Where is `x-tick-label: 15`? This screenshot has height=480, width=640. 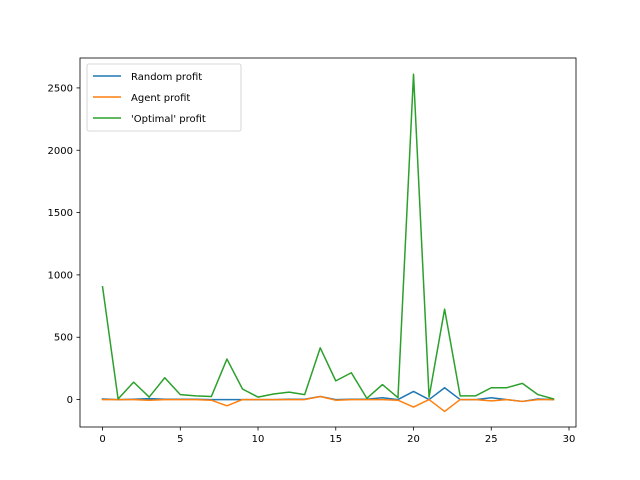
x-tick-label: 15 is located at coordinates (335, 439).